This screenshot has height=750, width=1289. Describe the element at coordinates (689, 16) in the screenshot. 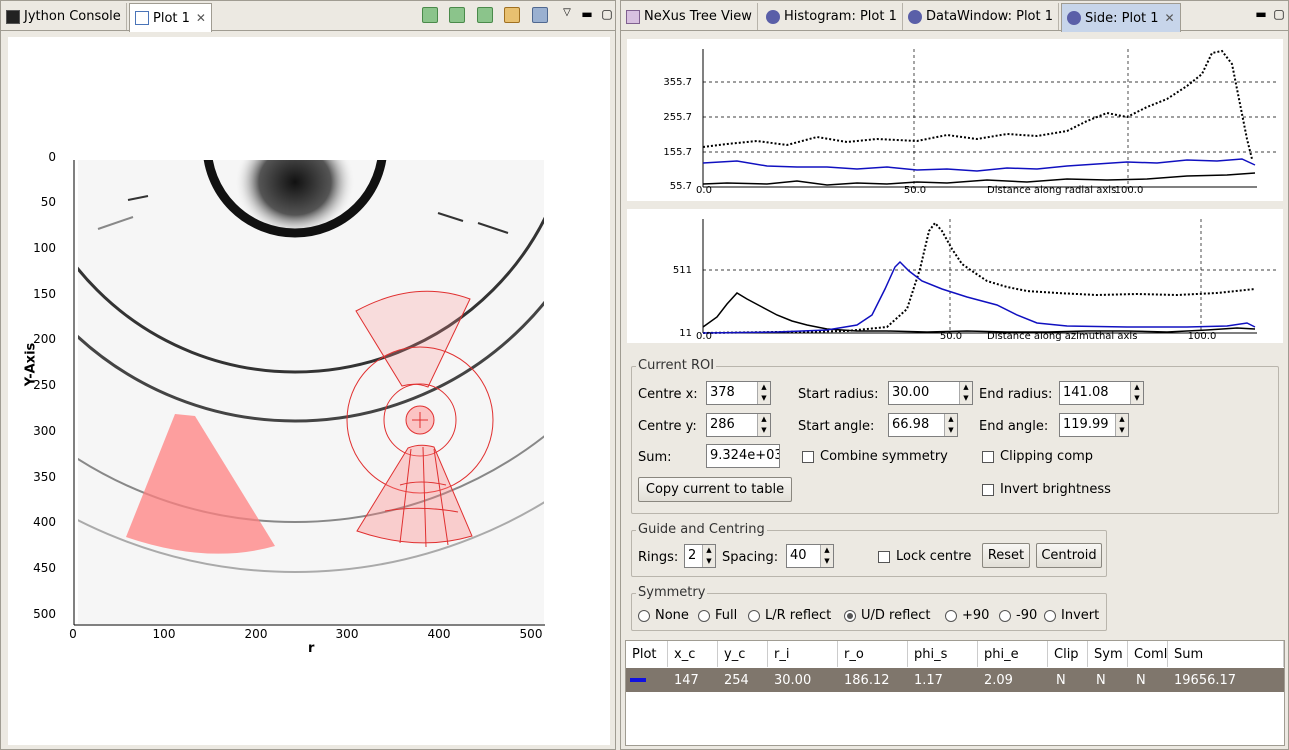

I see `tab-nexus-tree: NeXus Tree View` at that location.